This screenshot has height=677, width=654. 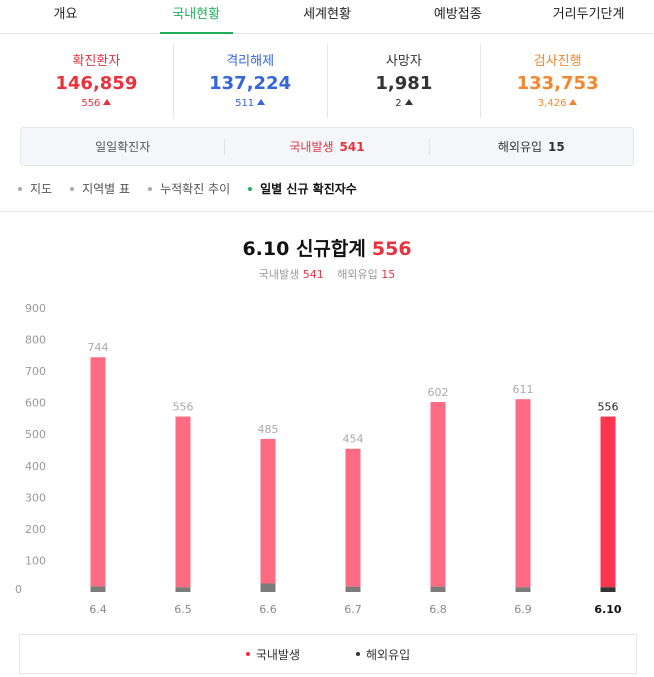 I want to click on view-cumulative-trend: 누적확진 추이, so click(x=189, y=188).